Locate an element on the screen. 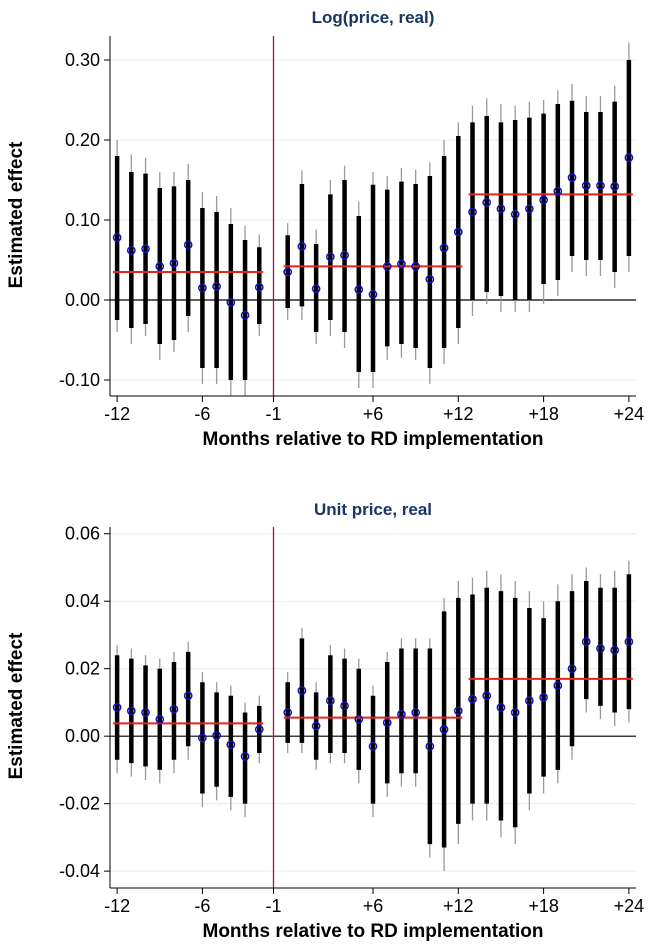  y-tick-label: 0.20 is located at coordinates (82, 140).